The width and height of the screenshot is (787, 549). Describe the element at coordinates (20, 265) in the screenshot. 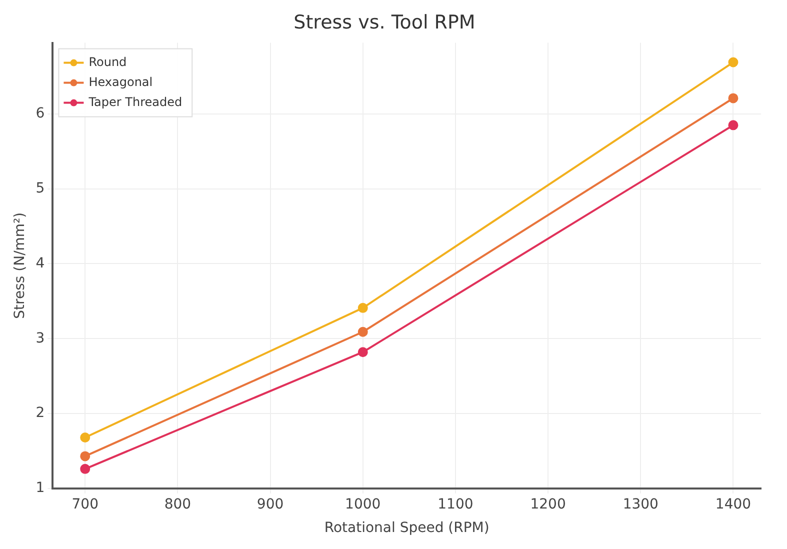

I see `y-axis-title: Stress (N/mm²)` at that location.